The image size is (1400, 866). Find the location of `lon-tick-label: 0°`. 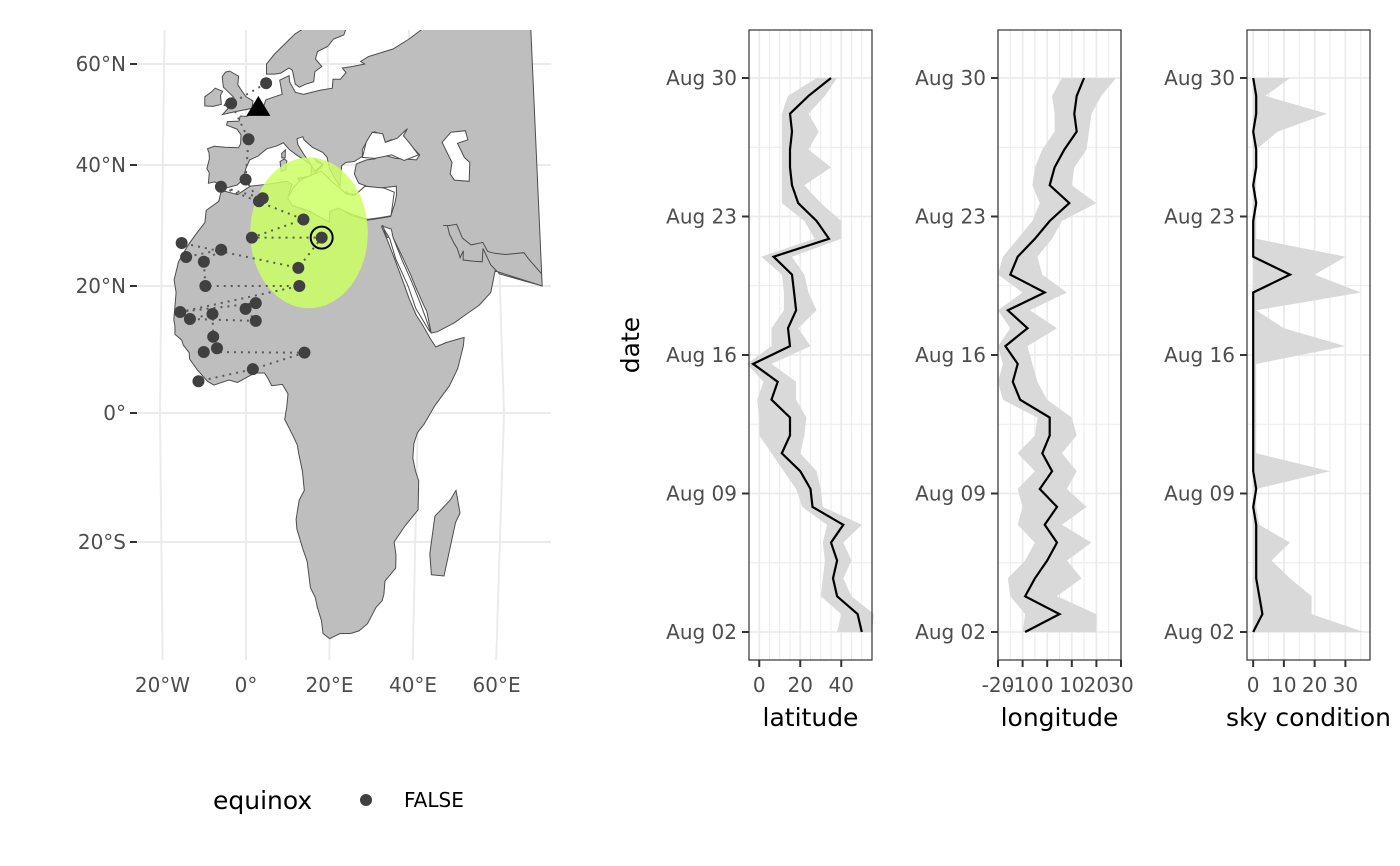

lon-tick-label: 0° is located at coordinates (246, 685).